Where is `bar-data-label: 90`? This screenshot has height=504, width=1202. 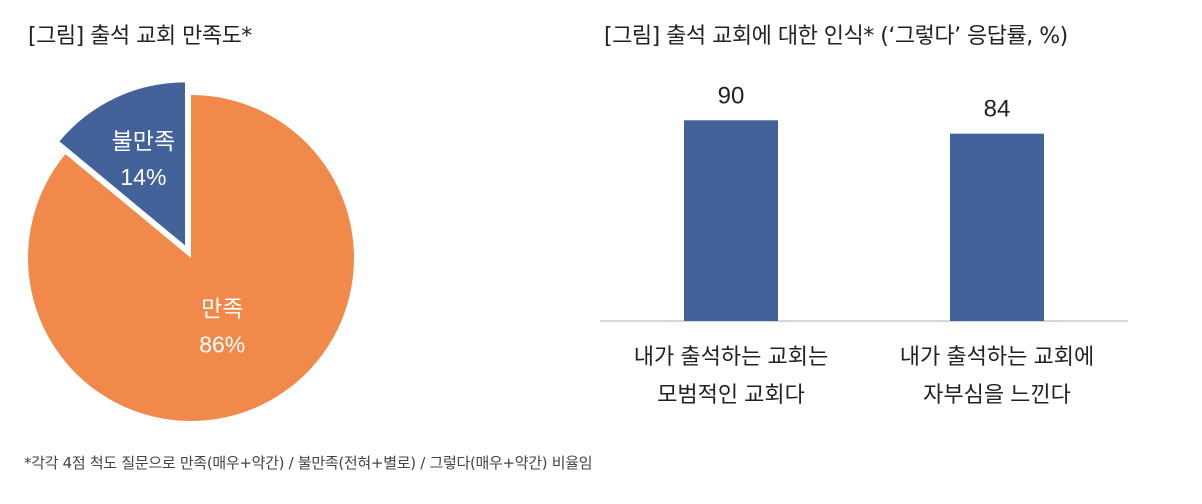 bar-data-label: 90 is located at coordinates (731, 95).